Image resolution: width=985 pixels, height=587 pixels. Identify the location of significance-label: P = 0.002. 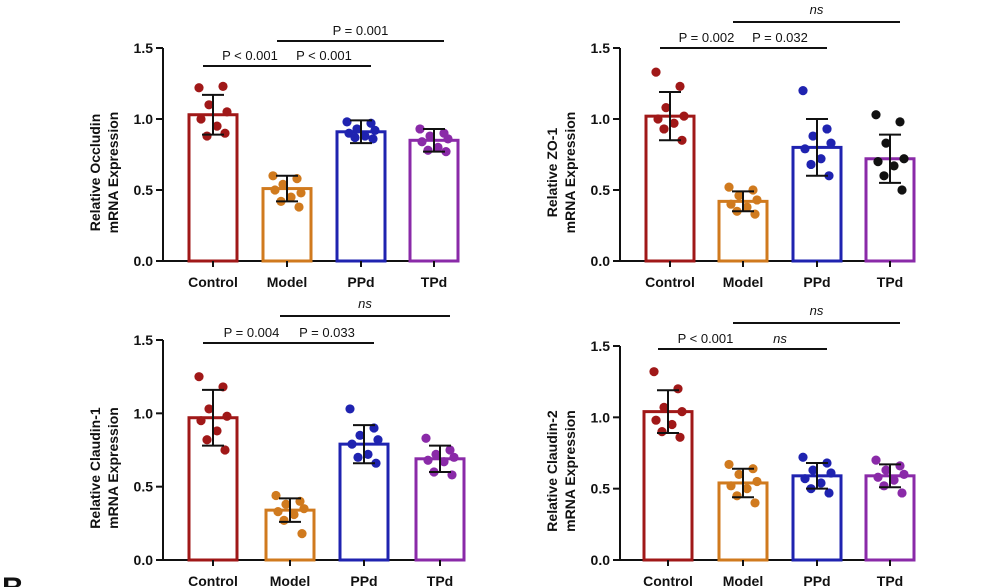
(707, 37).